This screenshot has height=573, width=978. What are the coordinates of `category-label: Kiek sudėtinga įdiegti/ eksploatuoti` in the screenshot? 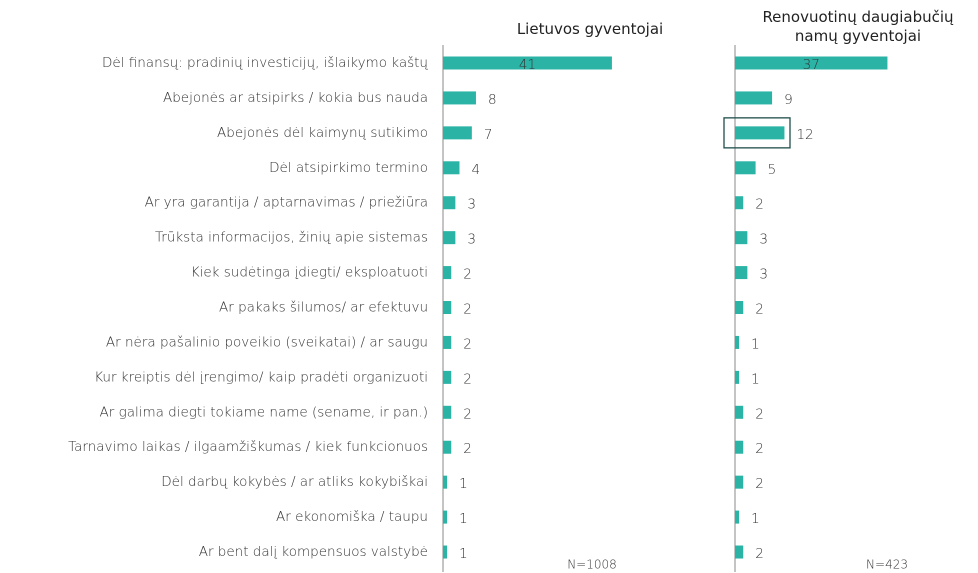 It's located at (309, 273).